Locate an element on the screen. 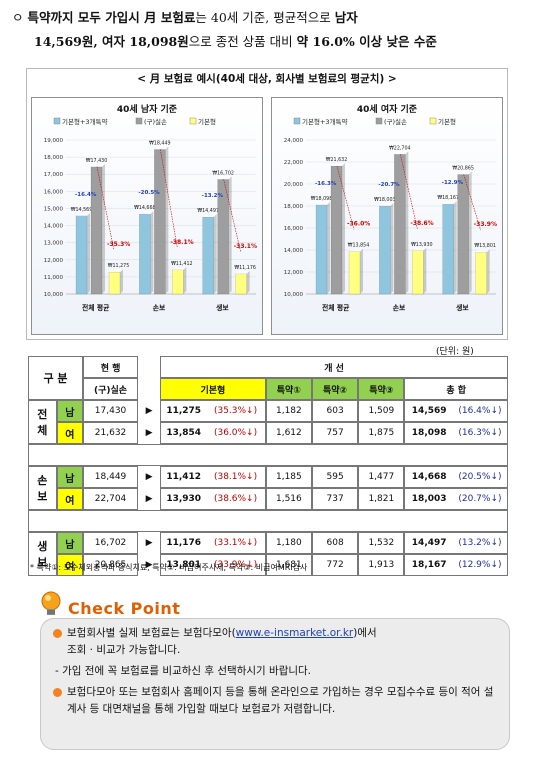 This screenshot has width=533, height=773. value-label: ₩18,167 is located at coordinates (448, 198).